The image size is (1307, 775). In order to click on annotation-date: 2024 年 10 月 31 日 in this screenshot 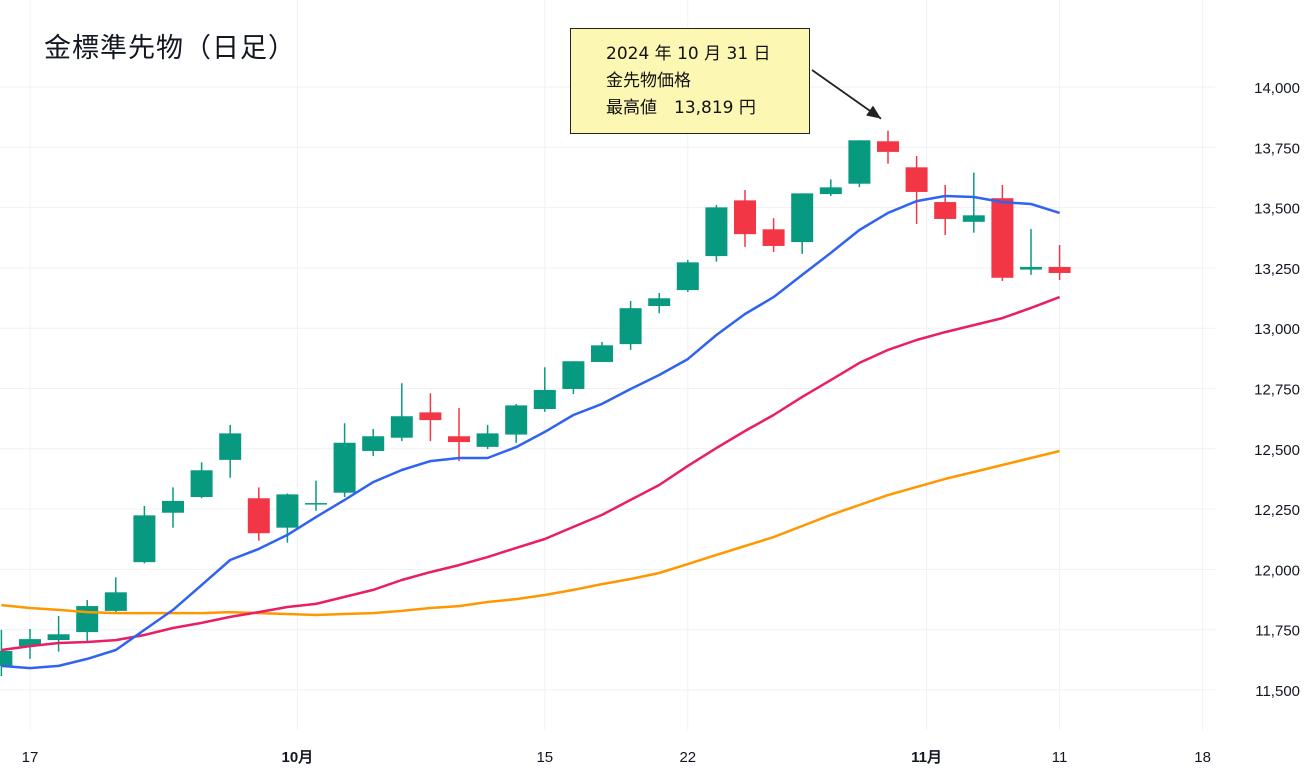, I will do `click(688, 54)`.